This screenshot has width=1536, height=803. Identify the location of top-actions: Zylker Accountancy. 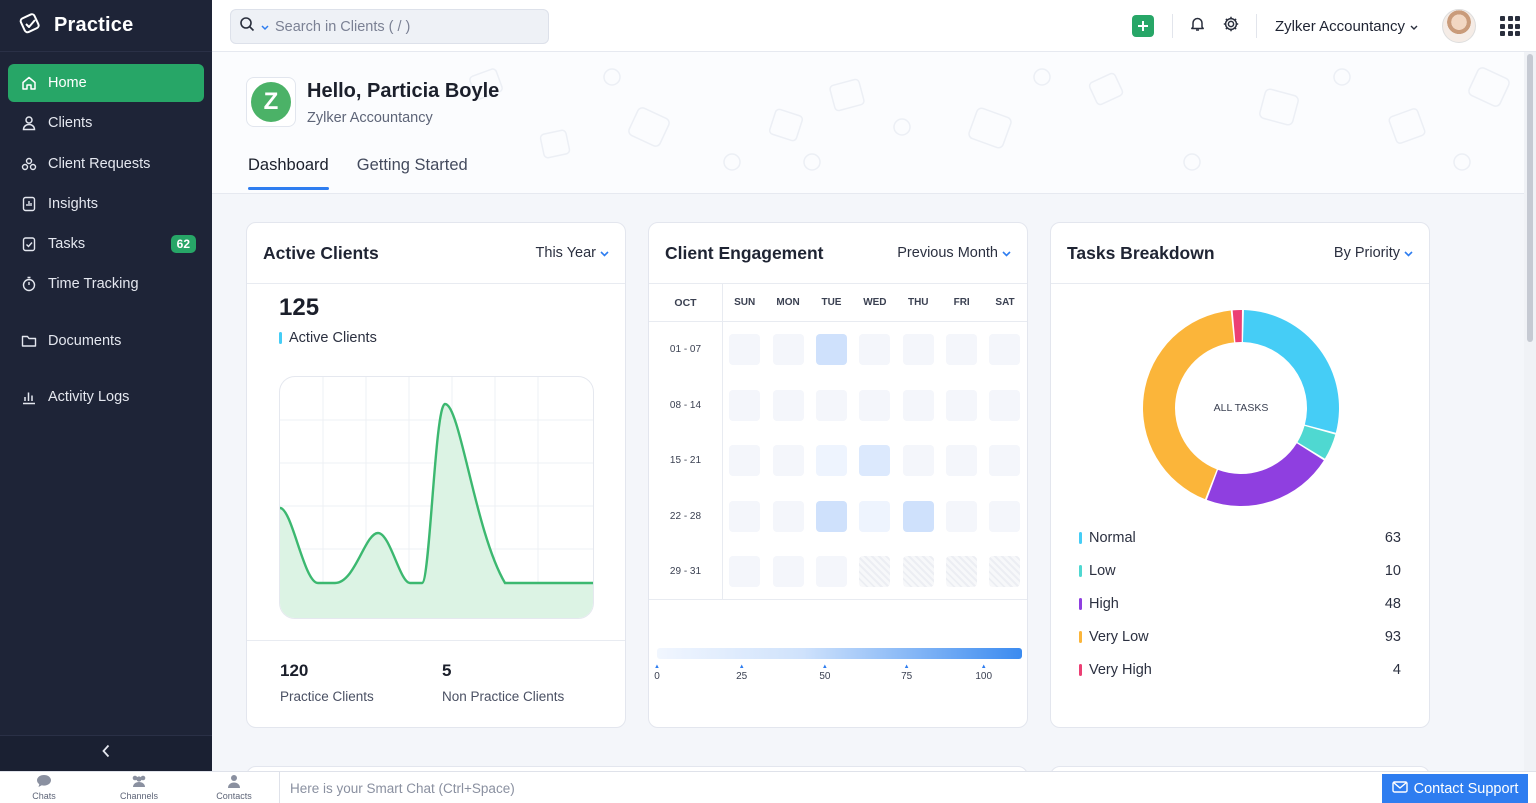
(1333, 26).